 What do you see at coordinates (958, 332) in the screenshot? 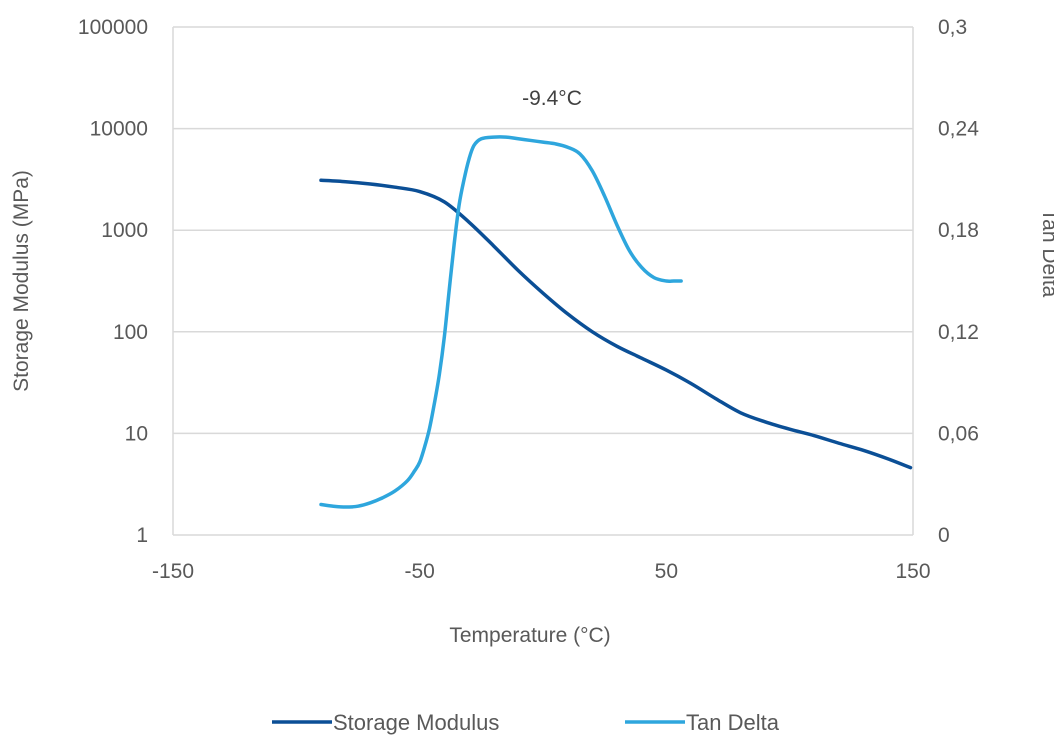
I see `y-right-tick-label: 0,12` at bounding box center [958, 332].